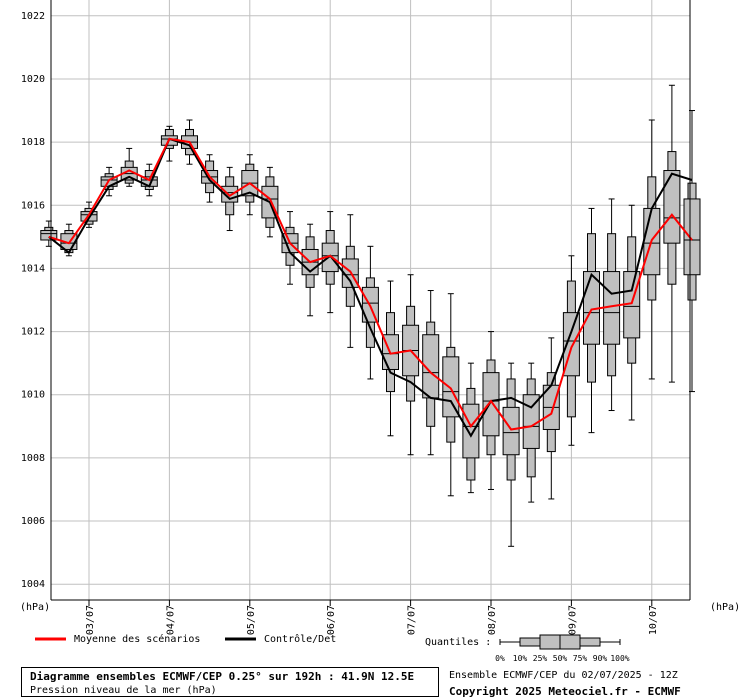 The width and height of the screenshot is (740, 700). Describe the element at coordinates (33, 205) in the screenshot. I see `y-tick-label: 1016` at that location.